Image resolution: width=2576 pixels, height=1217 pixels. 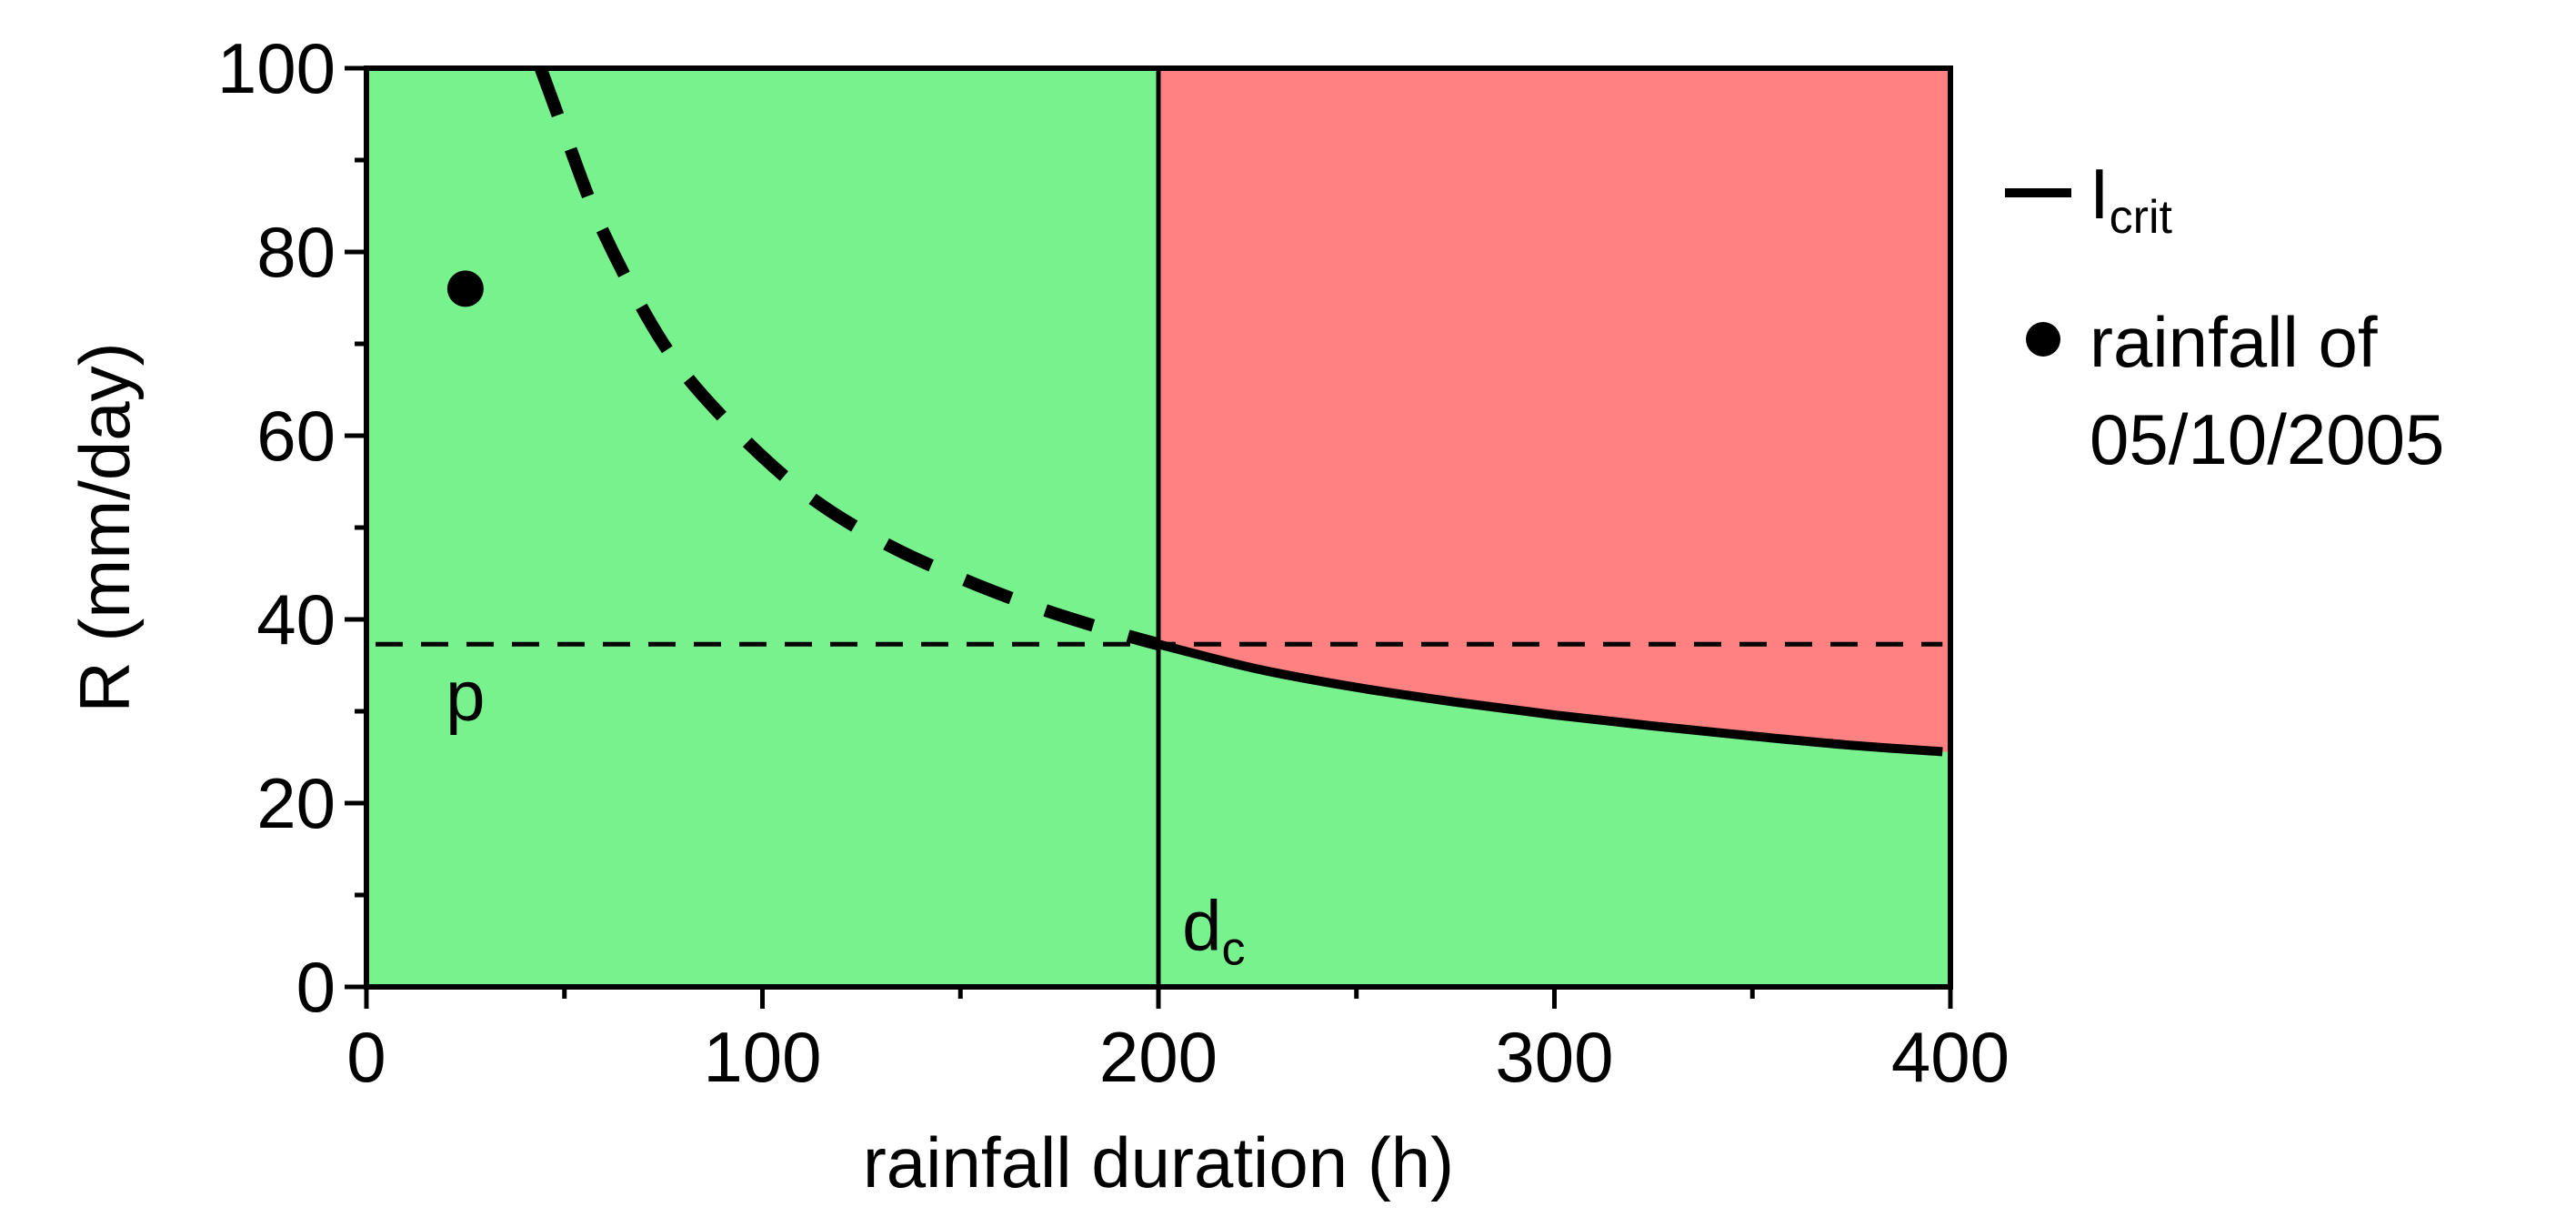 What do you see at coordinates (105, 527) in the screenshot?
I see `y-axis-title: R (mm/day)` at bounding box center [105, 527].